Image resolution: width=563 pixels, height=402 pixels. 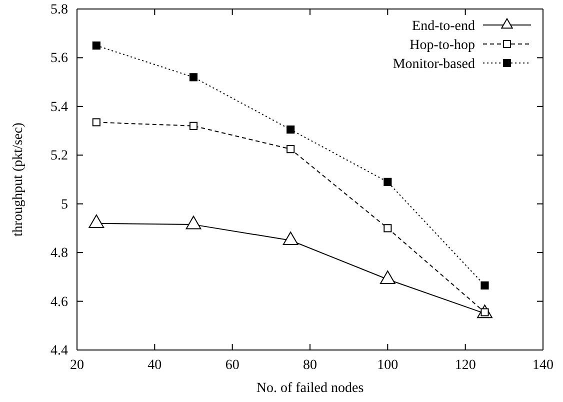 What do you see at coordinates (310, 365) in the screenshot?
I see `x-tick-label: 80` at bounding box center [310, 365].